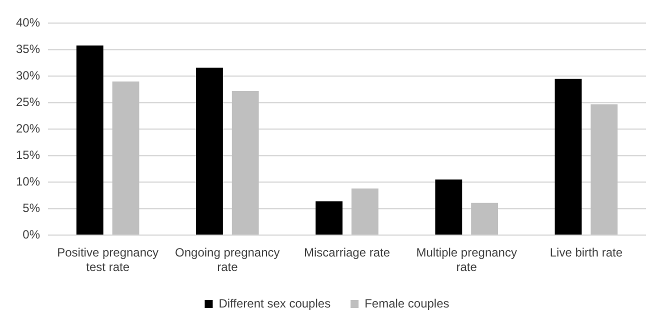 This screenshot has height=328, width=662. What do you see at coordinates (31, 235) in the screenshot?
I see `y-tick-label: 0%` at bounding box center [31, 235].